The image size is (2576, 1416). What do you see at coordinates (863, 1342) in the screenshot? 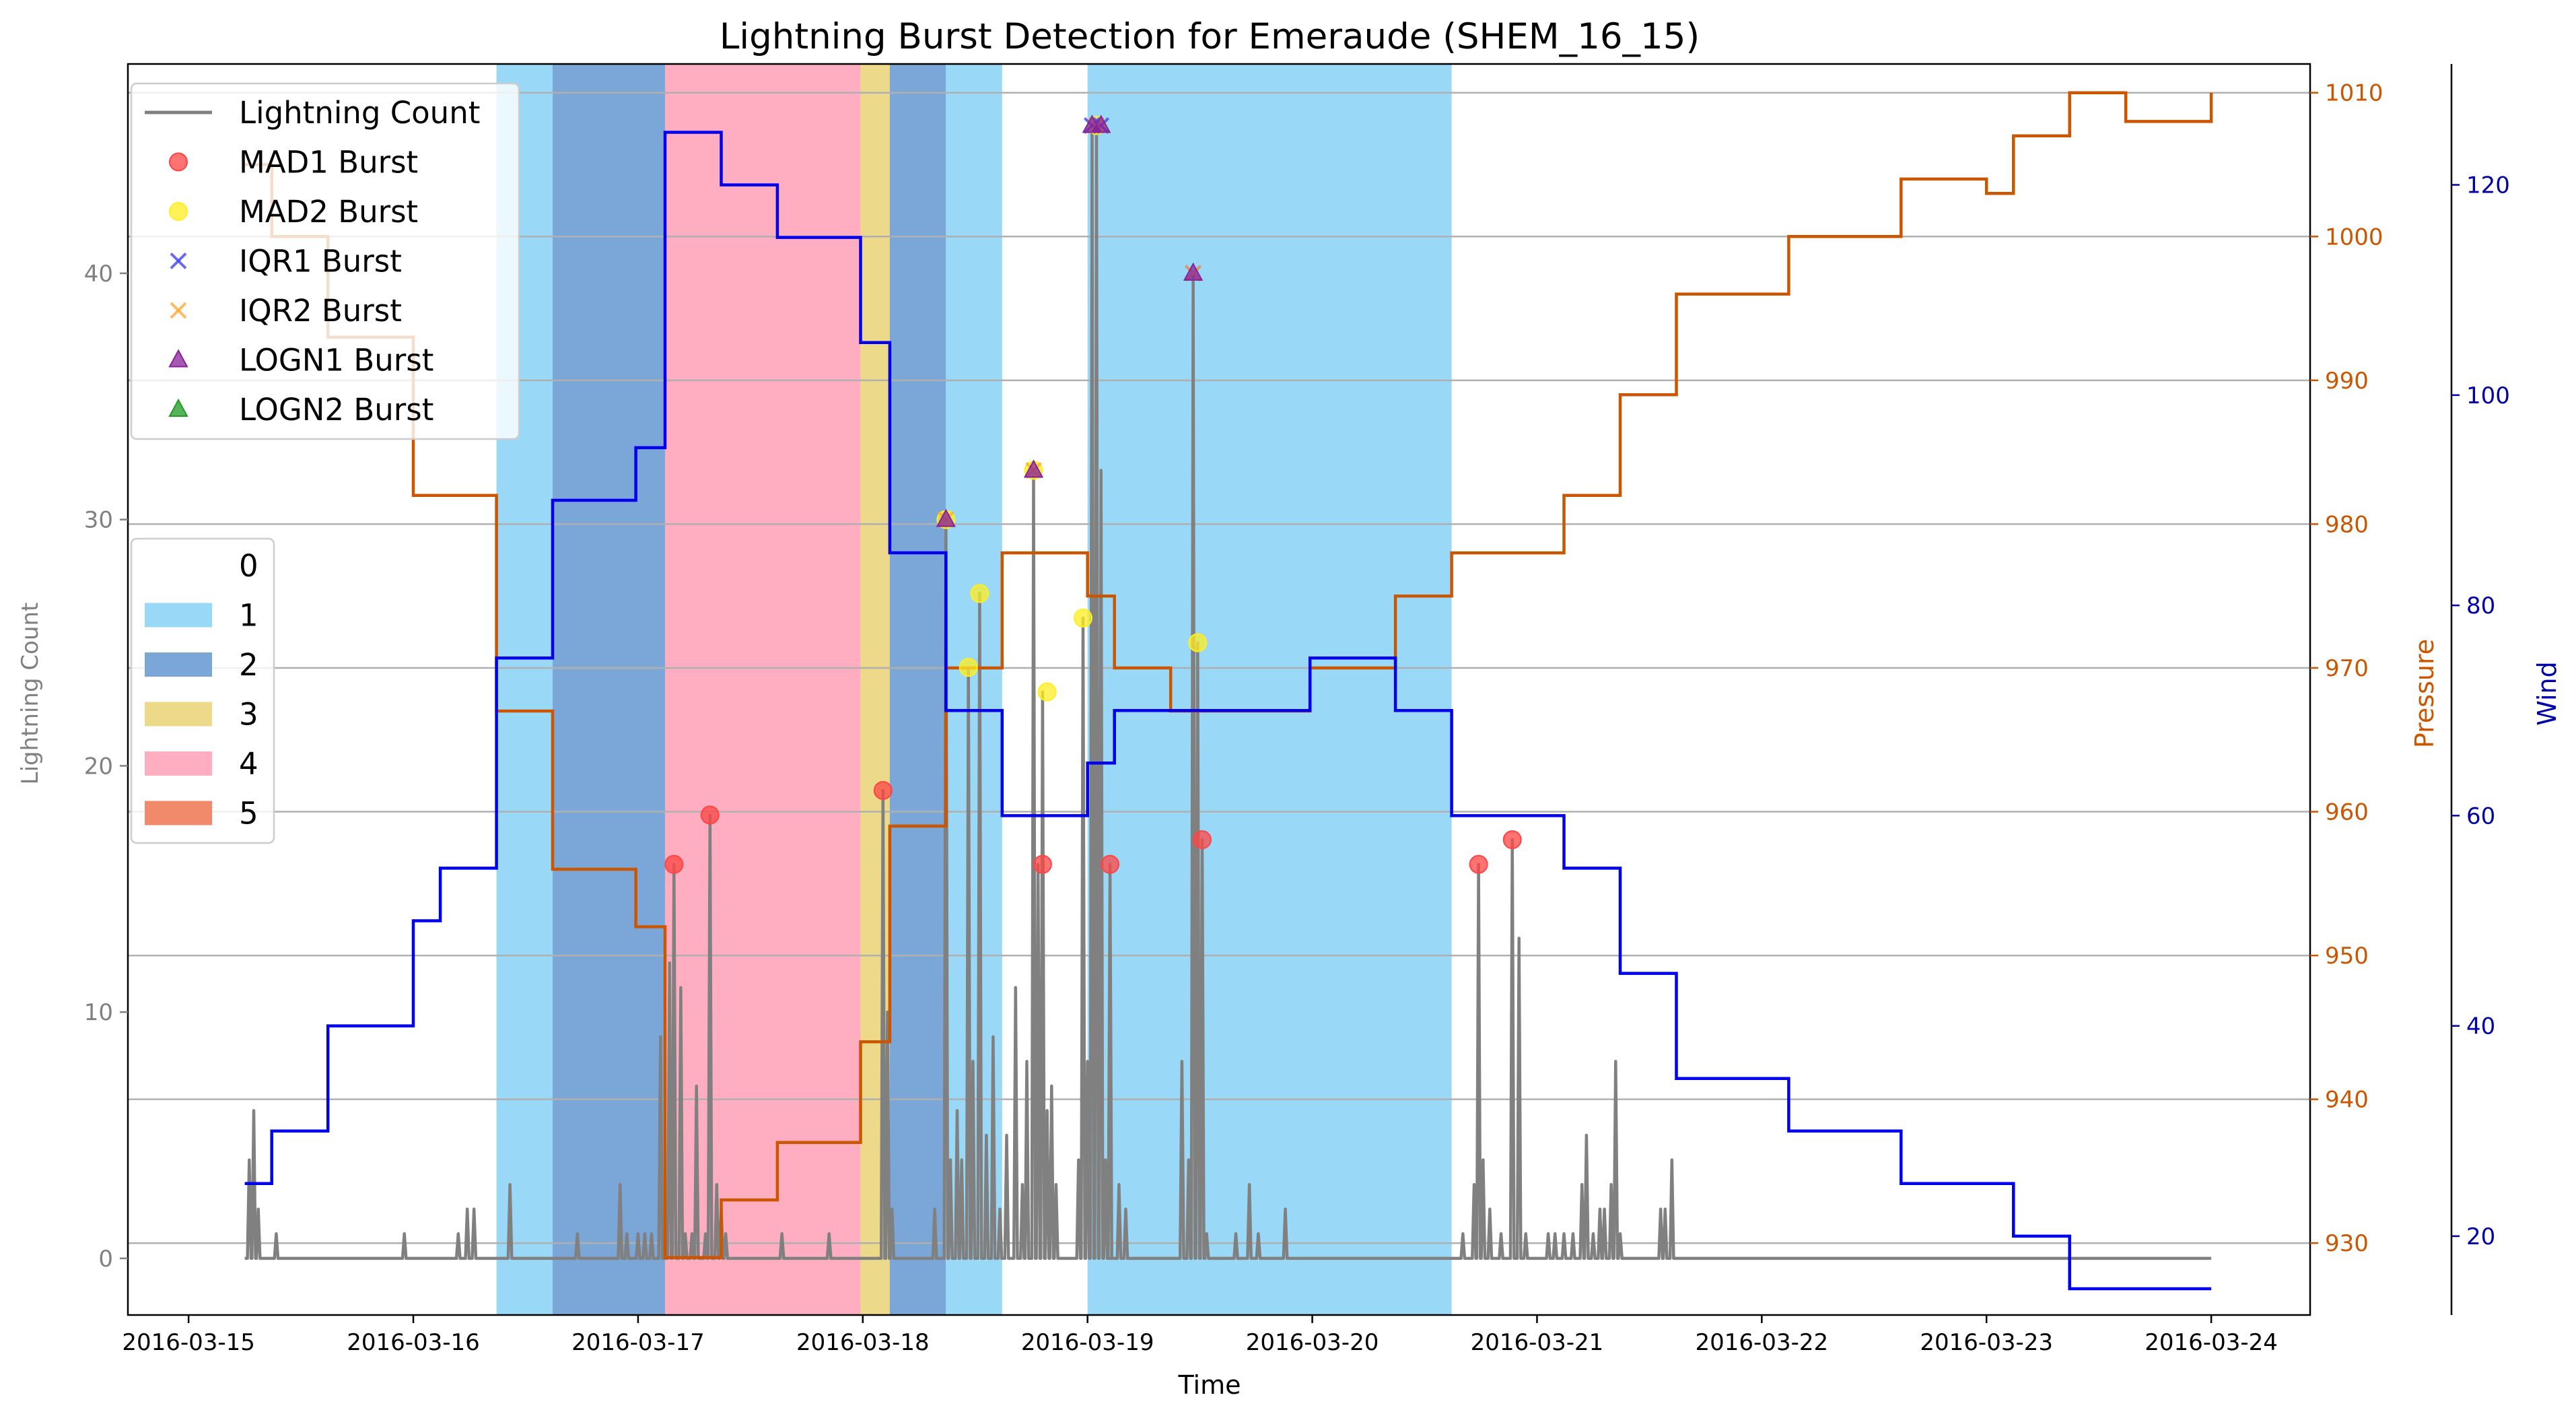
I see `x-tick-label-3: 2016-03-18` at bounding box center [863, 1342].